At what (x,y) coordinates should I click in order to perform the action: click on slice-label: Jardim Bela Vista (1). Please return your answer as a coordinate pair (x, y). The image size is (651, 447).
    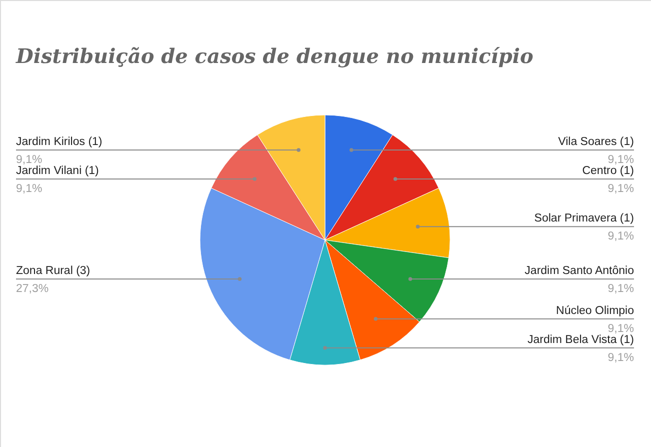
    Looking at the image, I should click on (580, 340).